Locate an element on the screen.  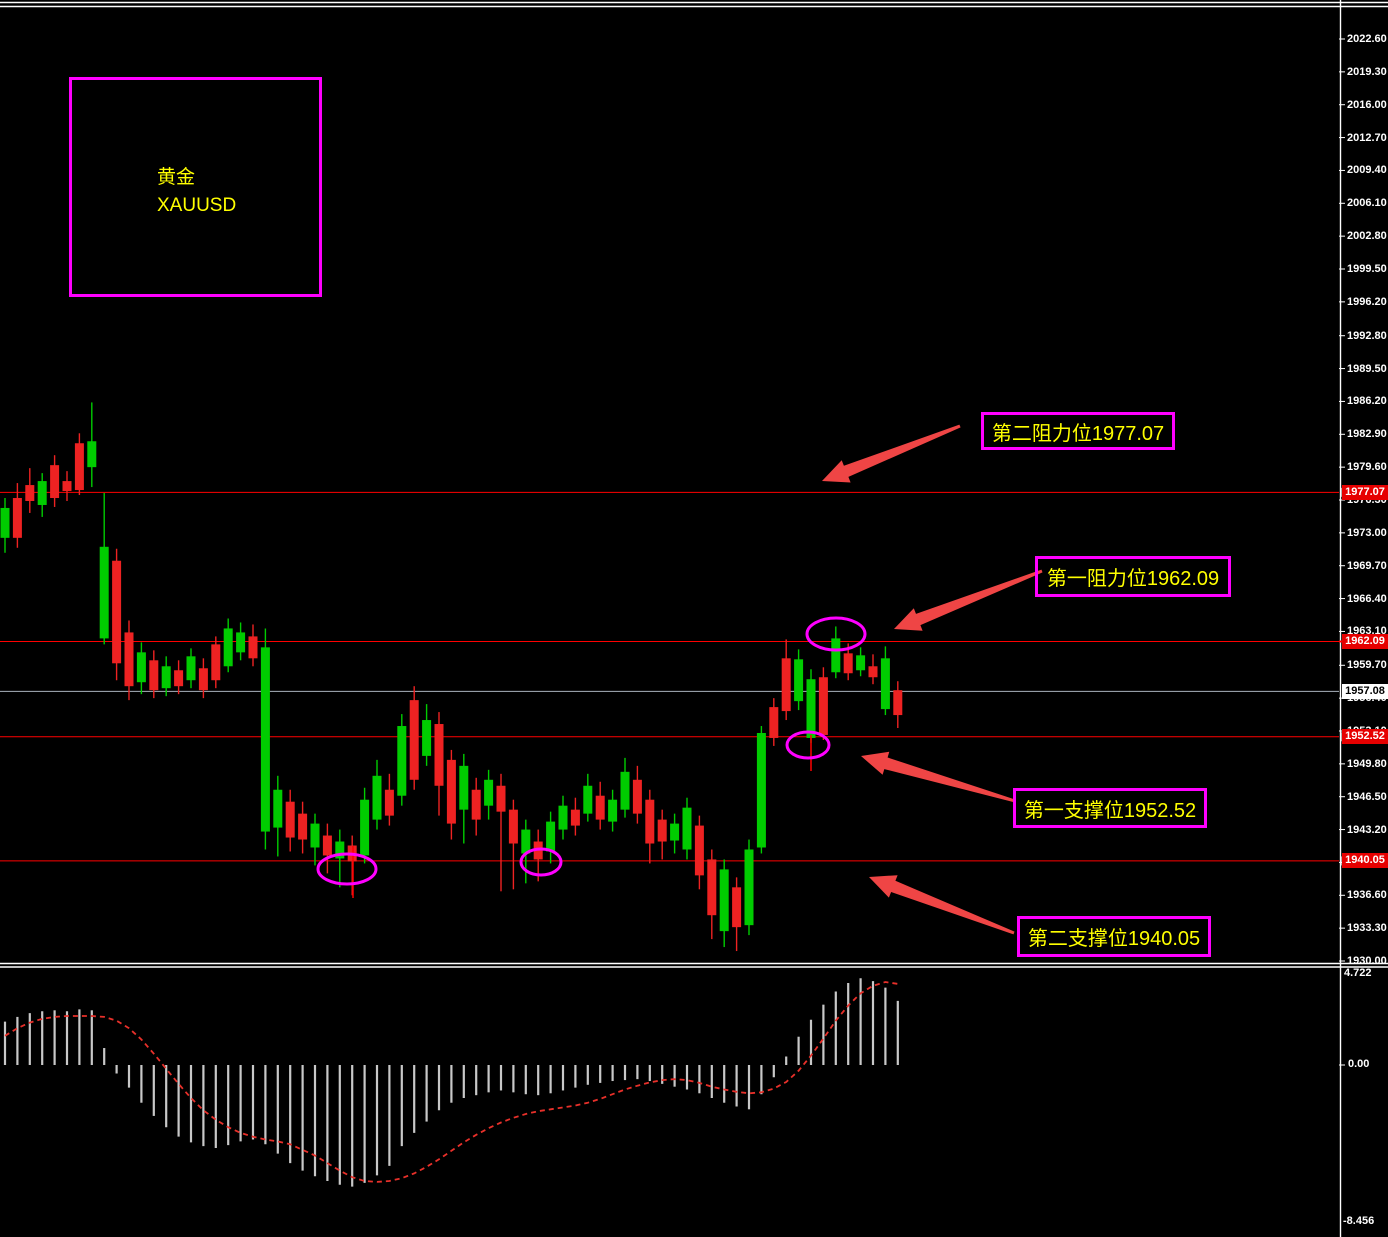
pointer-arrows is located at coordinates (932, 679).